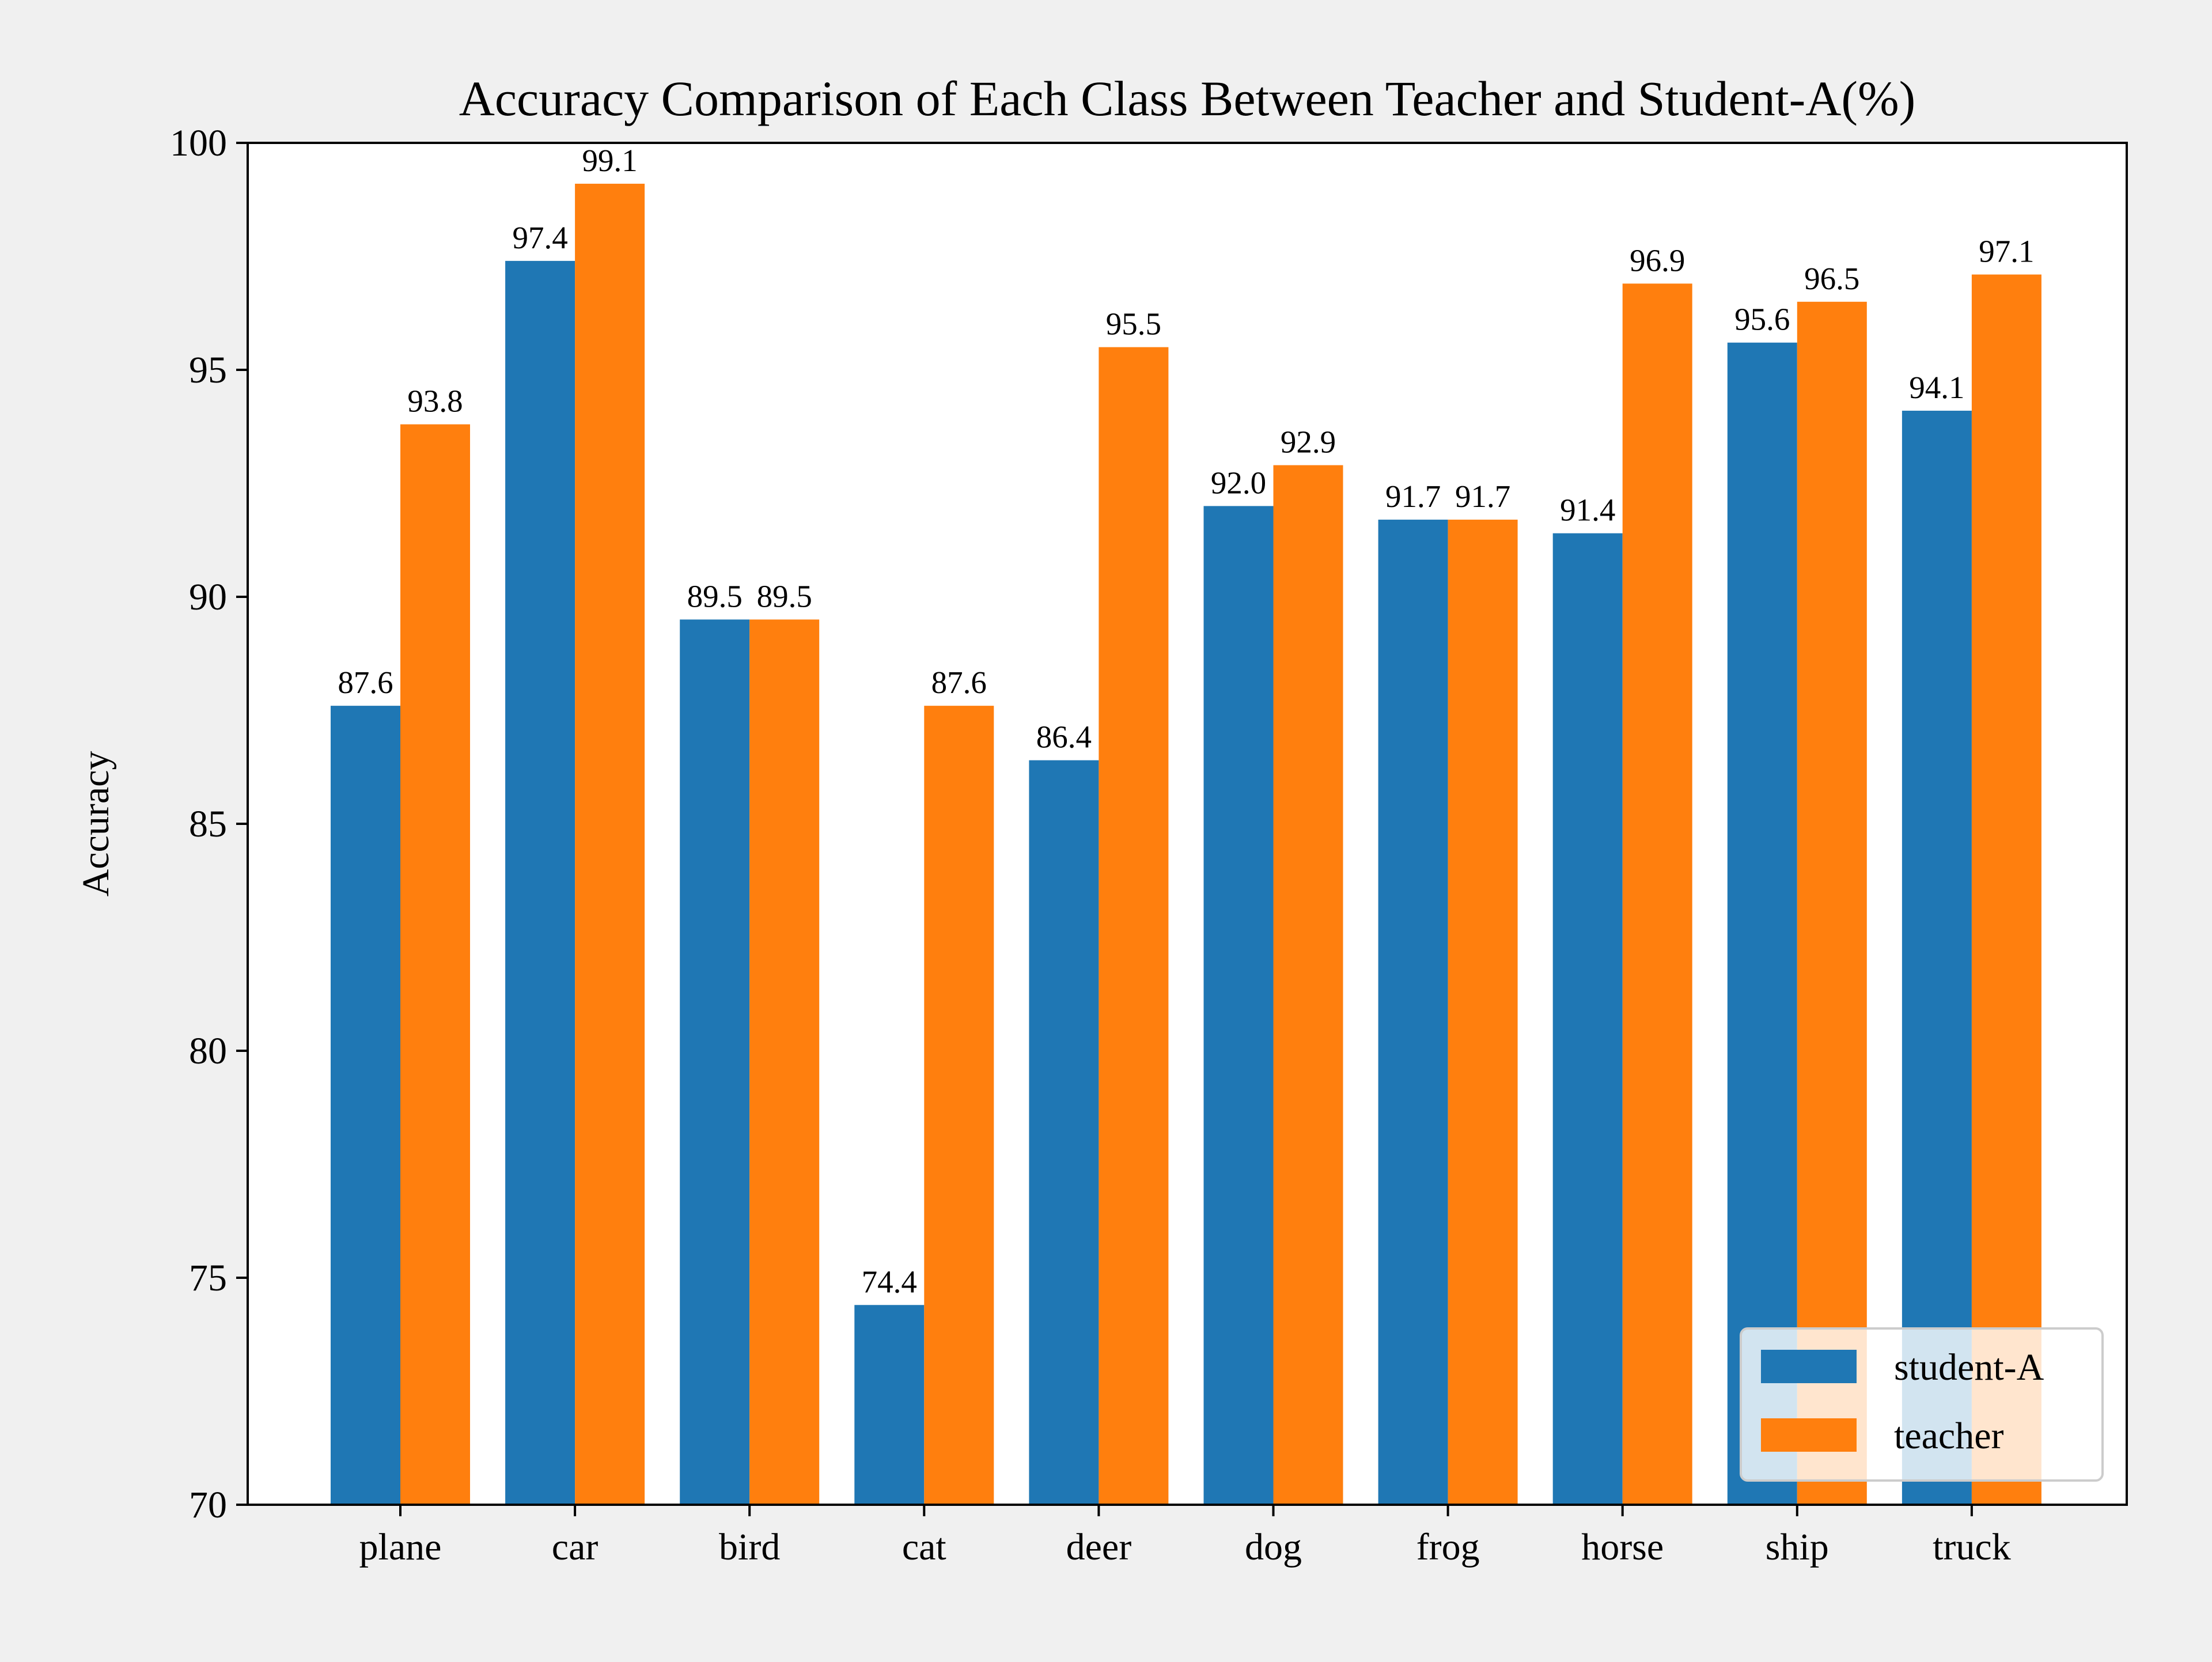 The height and width of the screenshot is (1662, 2212). What do you see at coordinates (365, 1105) in the screenshot?
I see `bar-student-a-plane` at bounding box center [365, 1105].